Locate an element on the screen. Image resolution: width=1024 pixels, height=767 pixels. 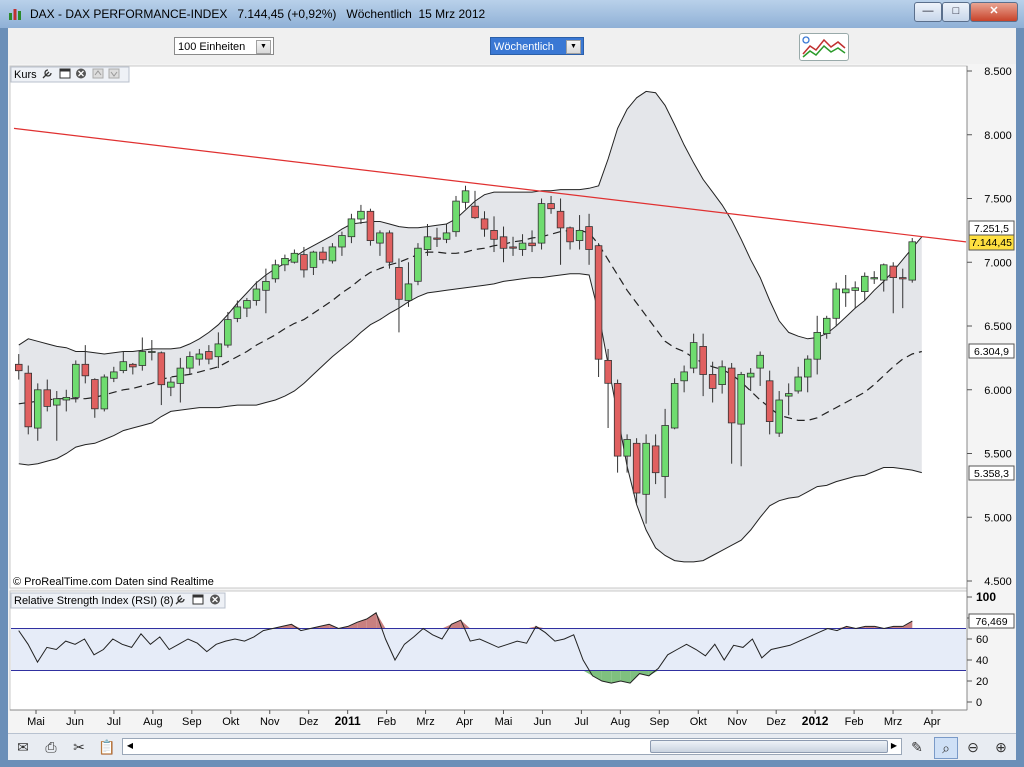
price-axis-tick-label: 6.000 is located at coordinates (998, 391).